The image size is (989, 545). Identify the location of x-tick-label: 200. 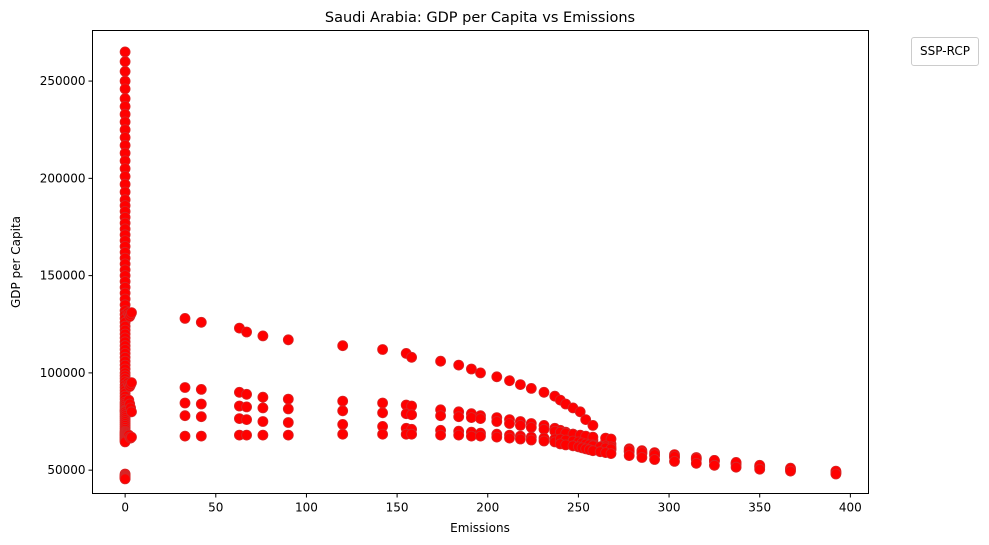
(487, 508).